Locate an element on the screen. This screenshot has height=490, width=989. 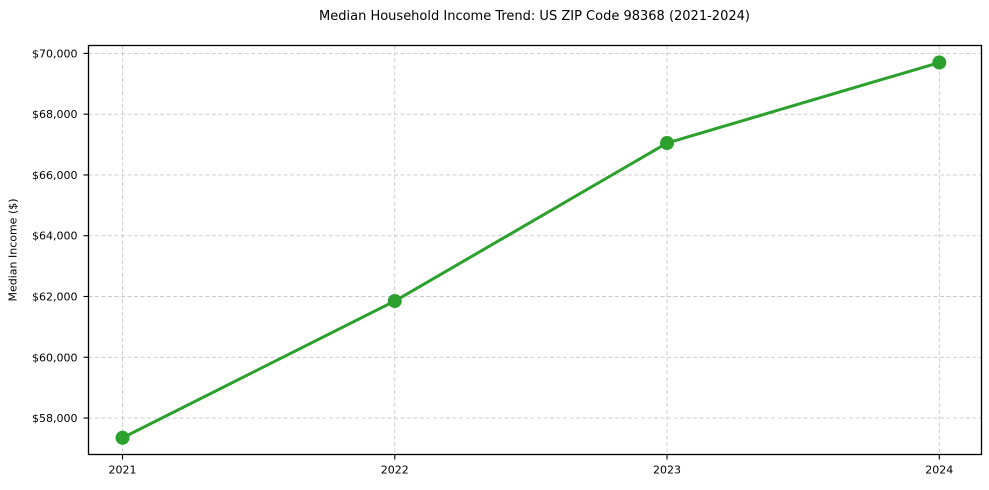
y-tick-label: $62,000 is located at coordinates (55, 296).